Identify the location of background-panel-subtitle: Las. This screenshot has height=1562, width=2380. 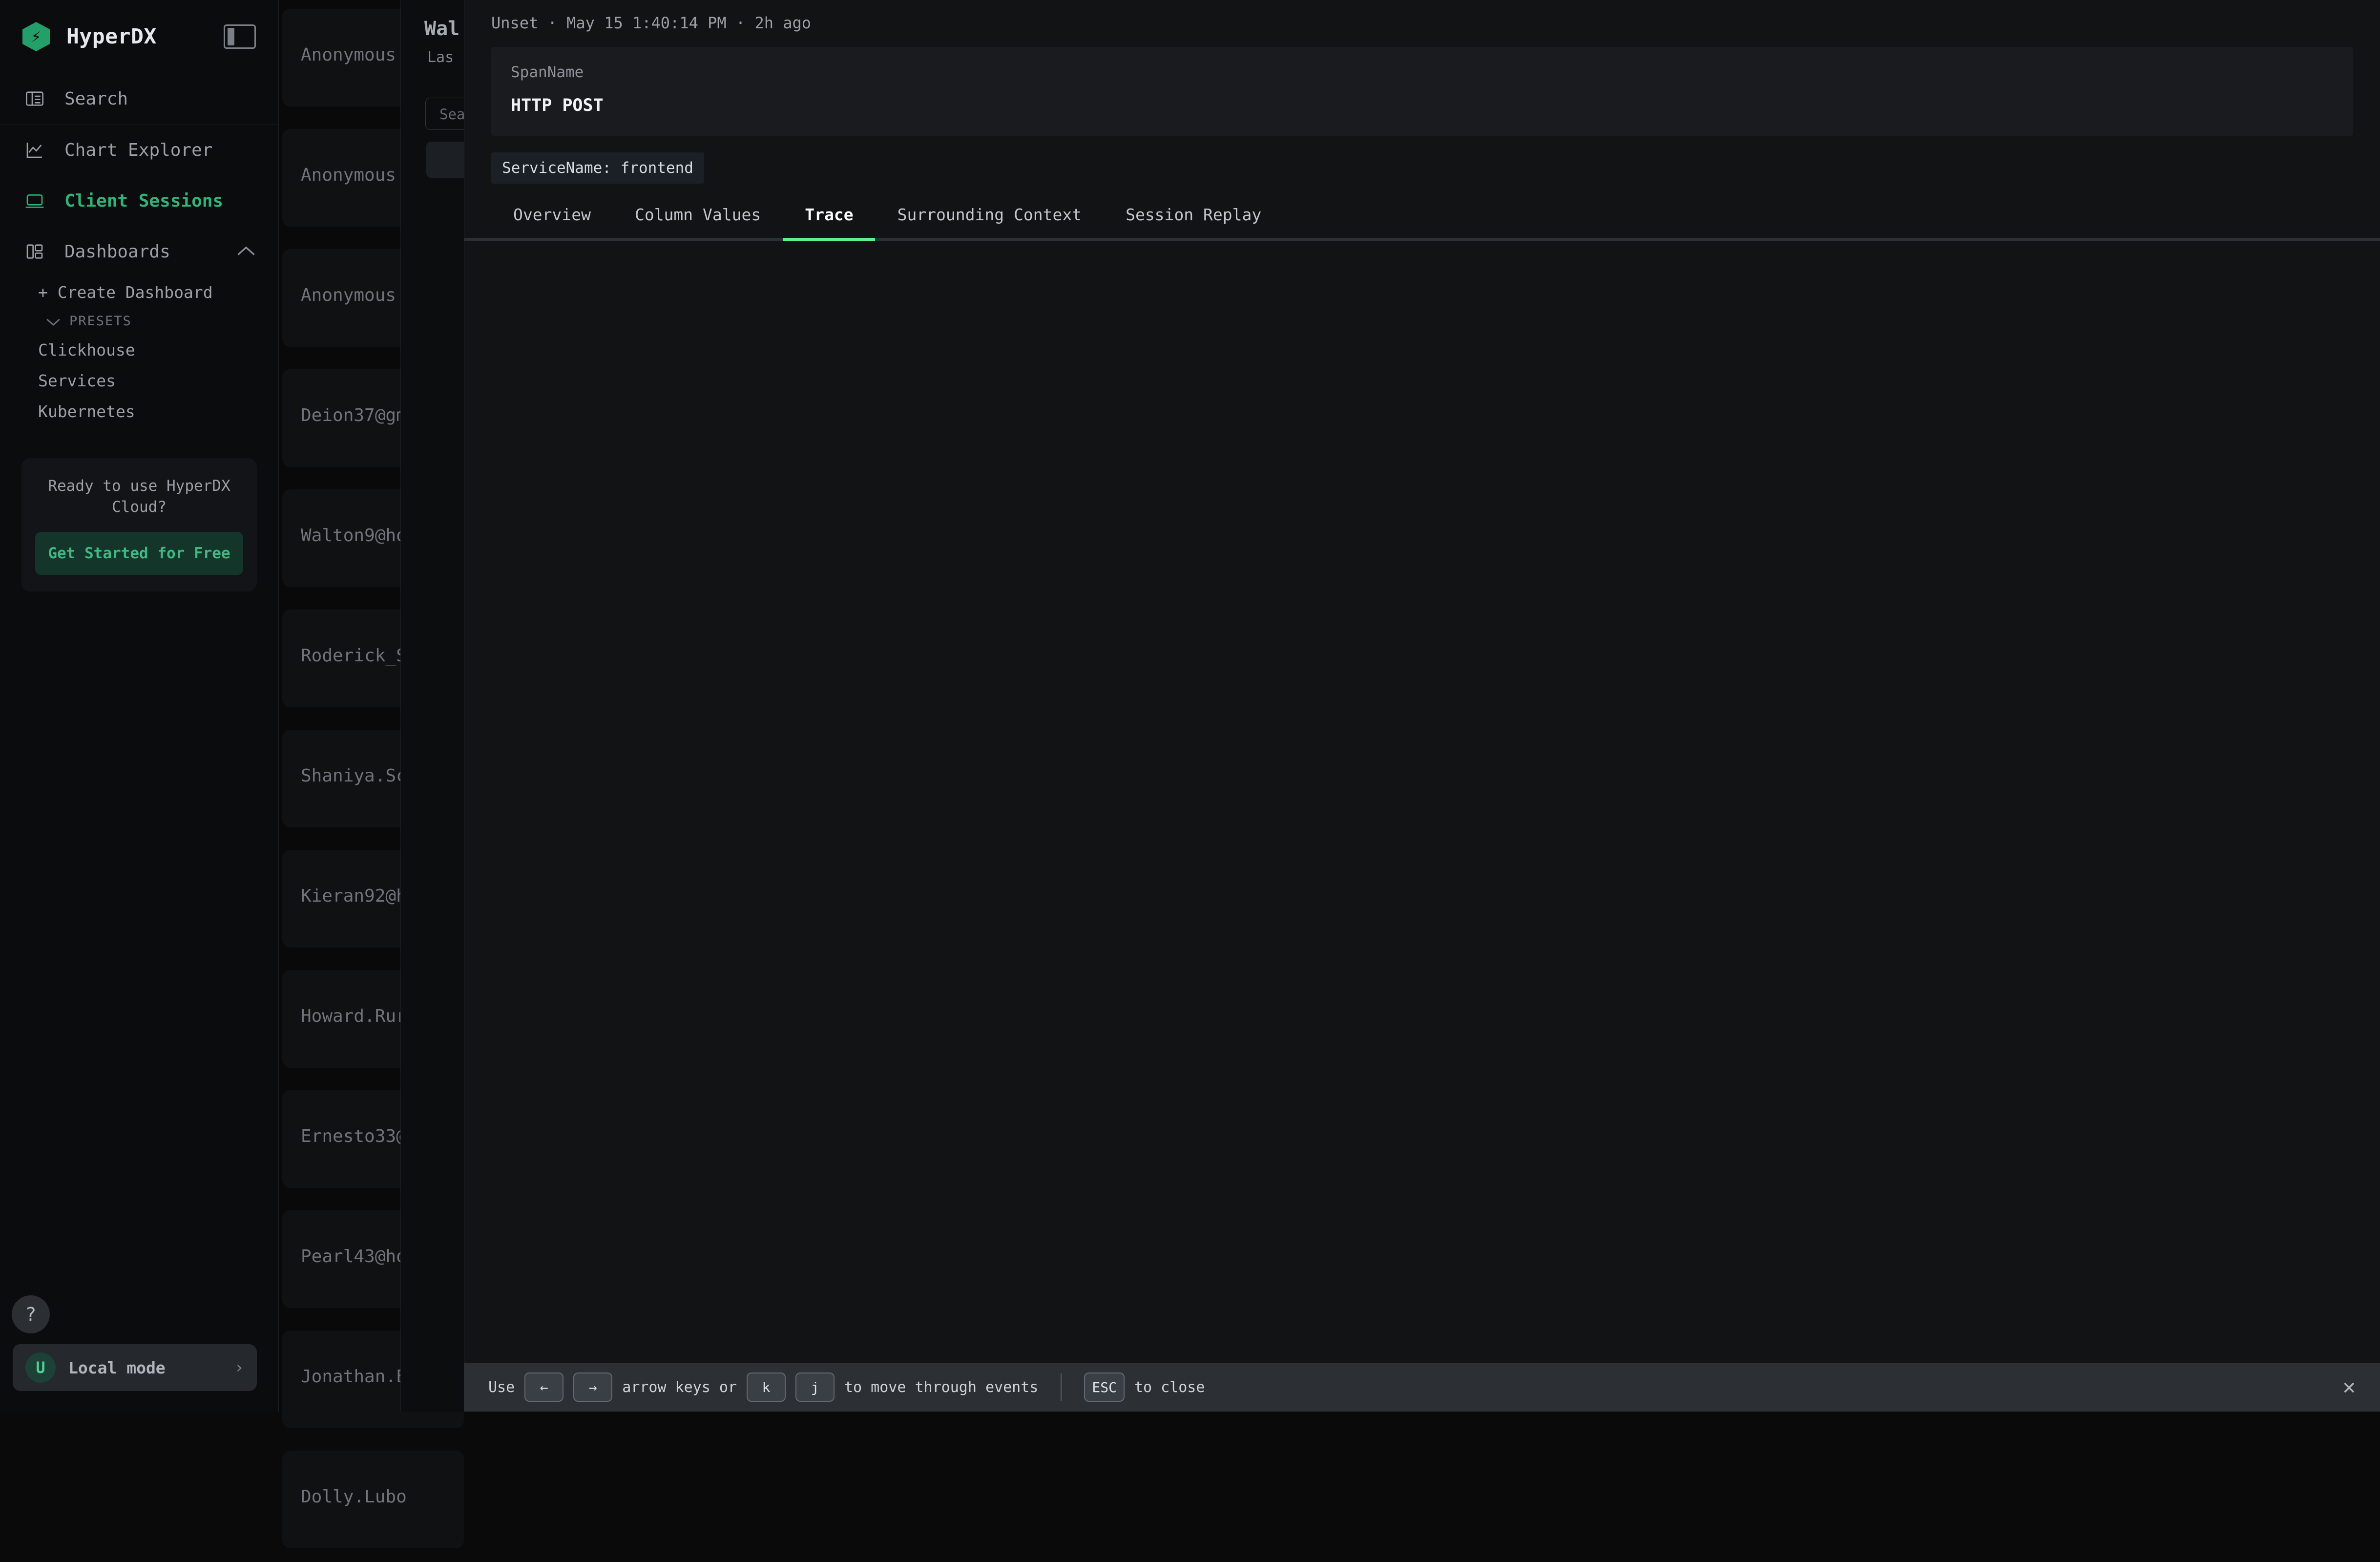
(440, 57).